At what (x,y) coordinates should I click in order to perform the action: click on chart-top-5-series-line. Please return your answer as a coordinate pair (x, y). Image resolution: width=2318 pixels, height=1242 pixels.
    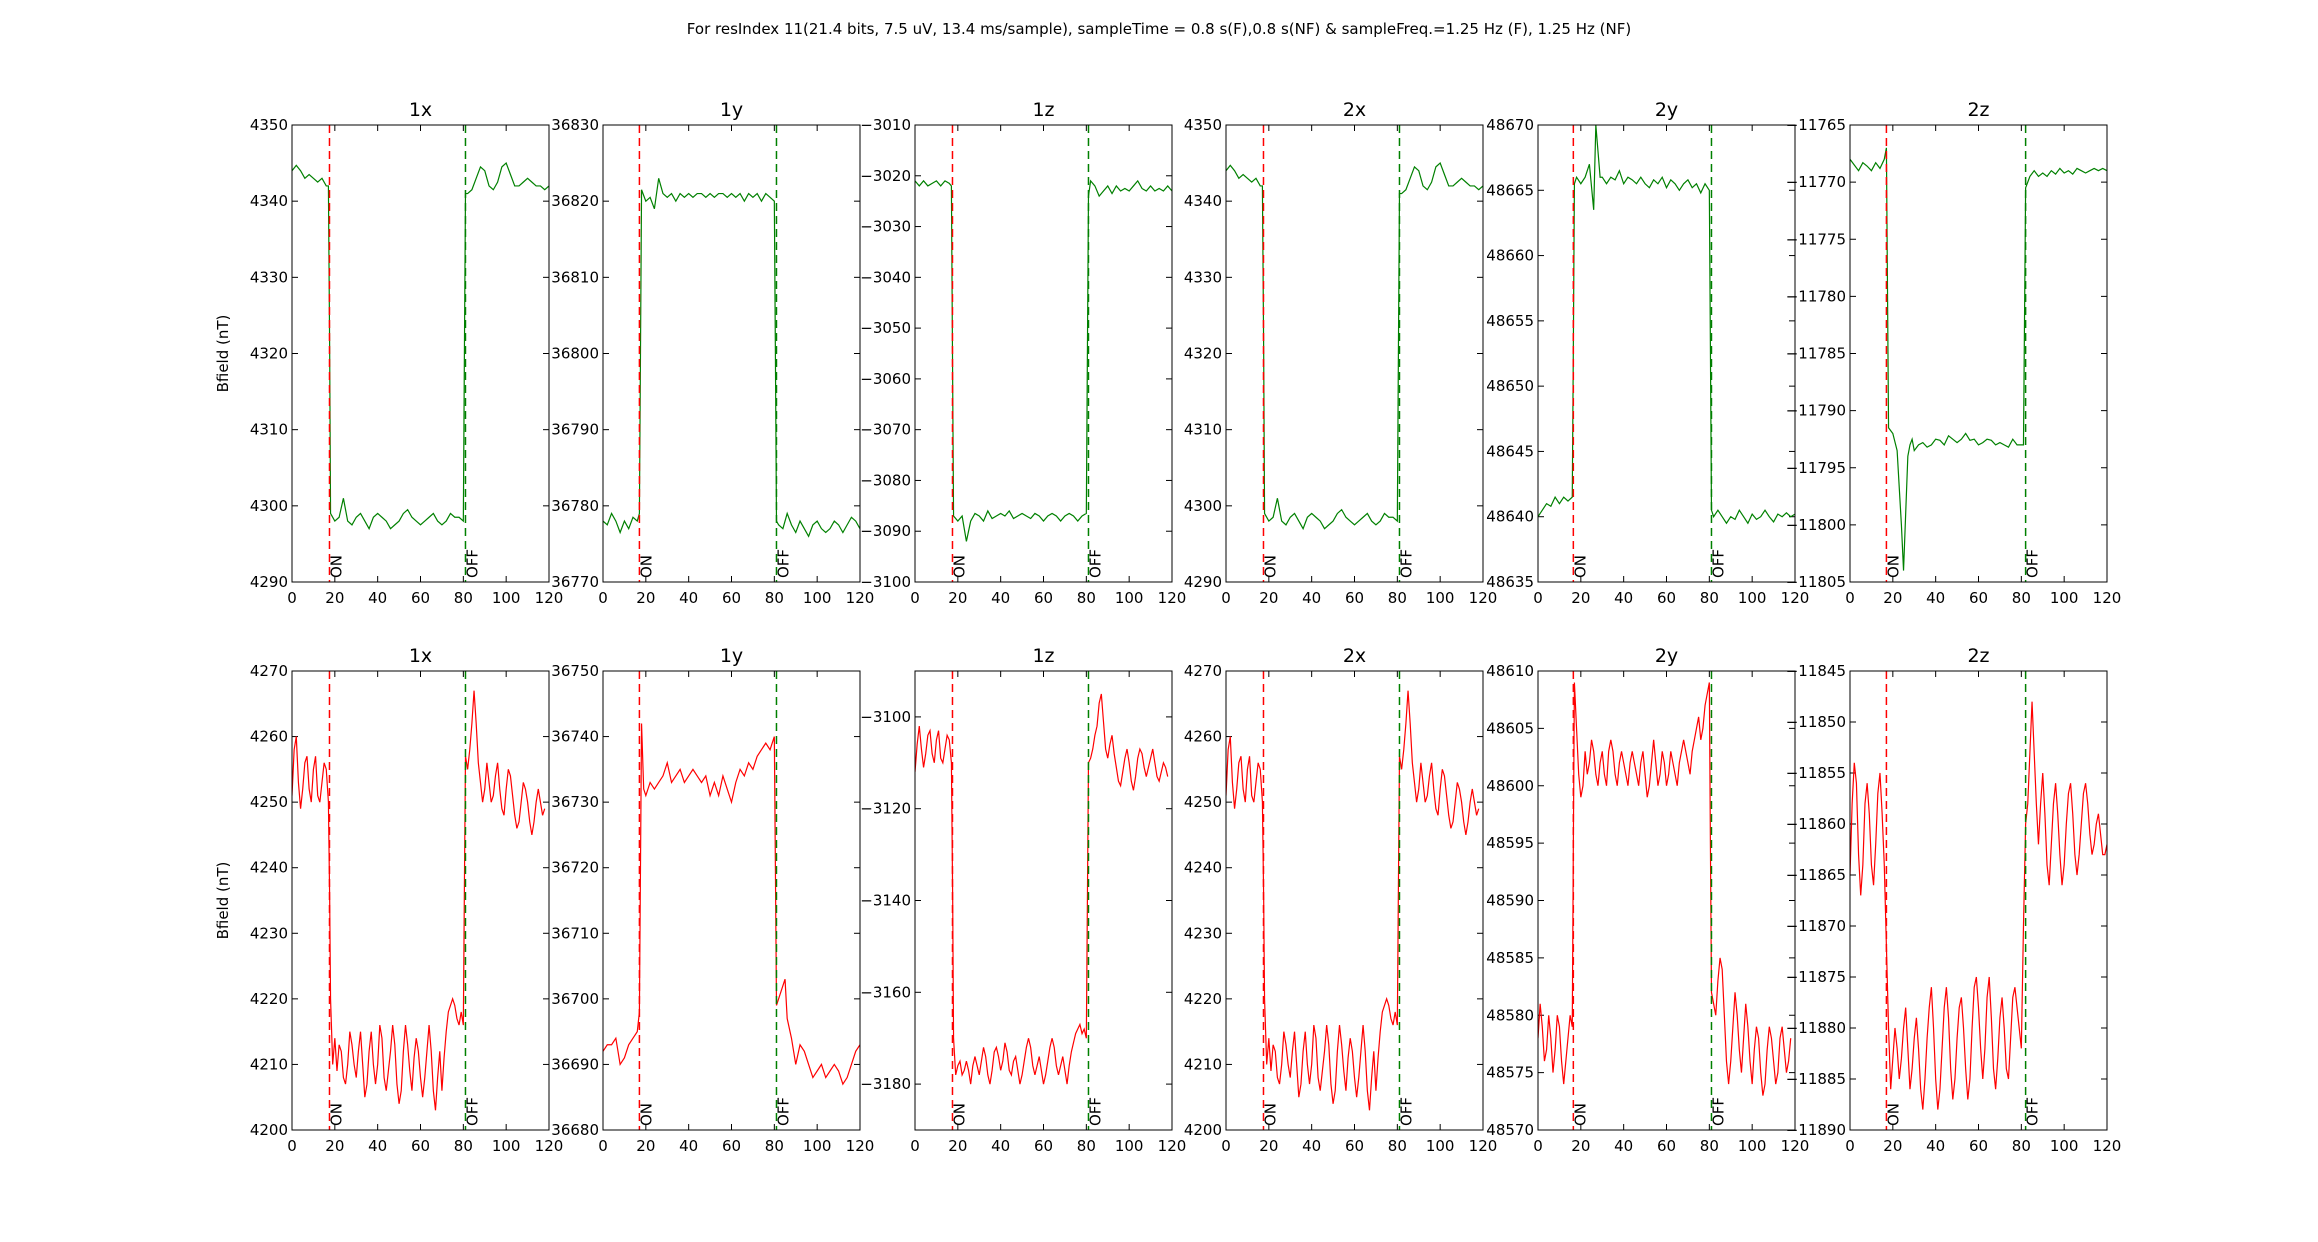
    Looking at the image, I should click on (1978, 359).